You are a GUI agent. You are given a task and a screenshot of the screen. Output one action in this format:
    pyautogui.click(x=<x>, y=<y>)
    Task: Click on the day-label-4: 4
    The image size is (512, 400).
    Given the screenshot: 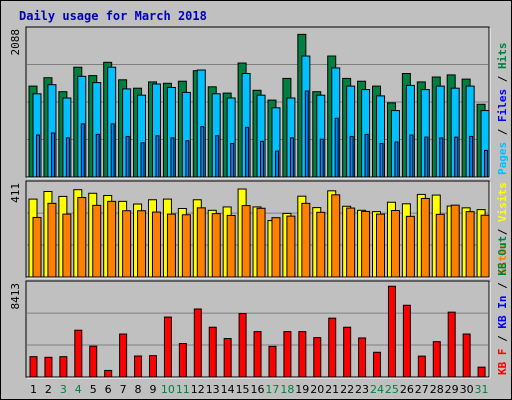 What is the action you would take?
    pyautogui.click(x=78, y=389)
    